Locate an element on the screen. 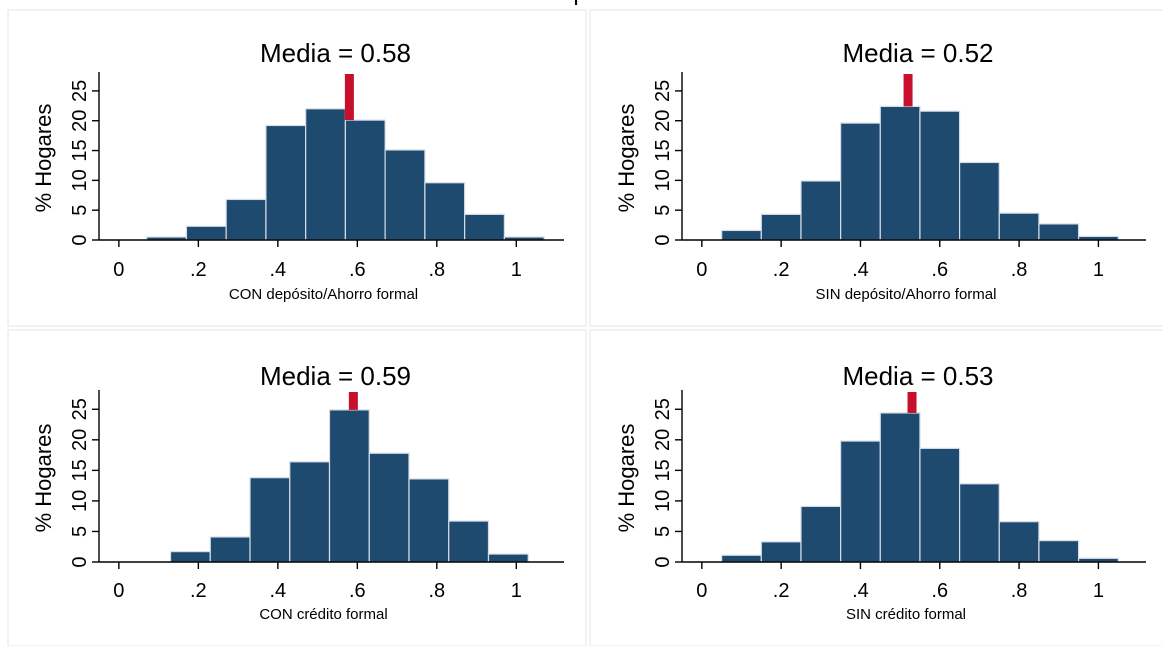 This screenshot has height=646, width=1162. x-axis-label: SIN depósito/Ahorro formal is located at coordinates (906, 294).